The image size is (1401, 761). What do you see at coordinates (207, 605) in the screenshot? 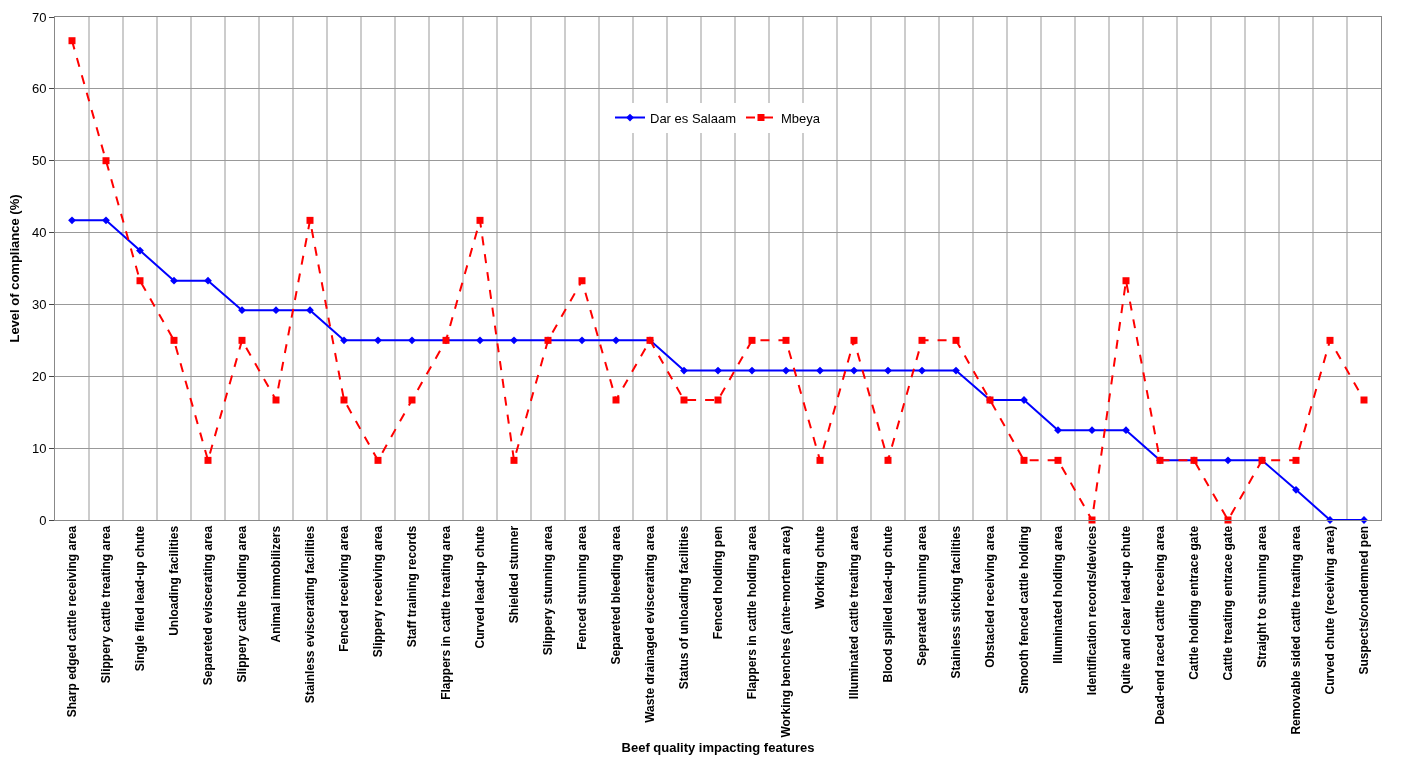
I see `x-tick-label: Separeted eviscerating area` at bounding box center [207, 605].